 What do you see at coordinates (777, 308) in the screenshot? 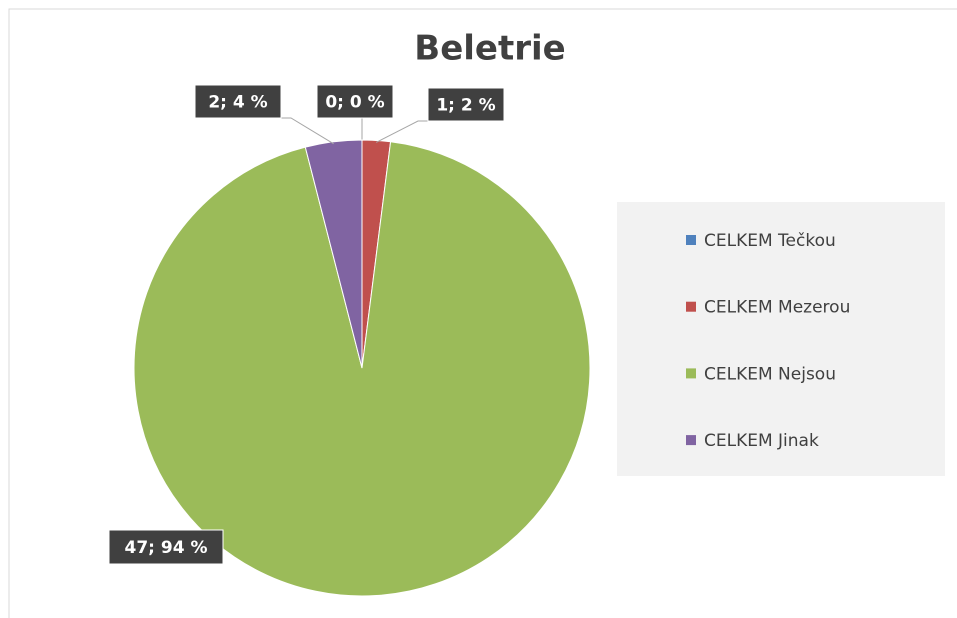
I see `legend-label: CELKEM Mezerou` at bounding box center [777, 308].